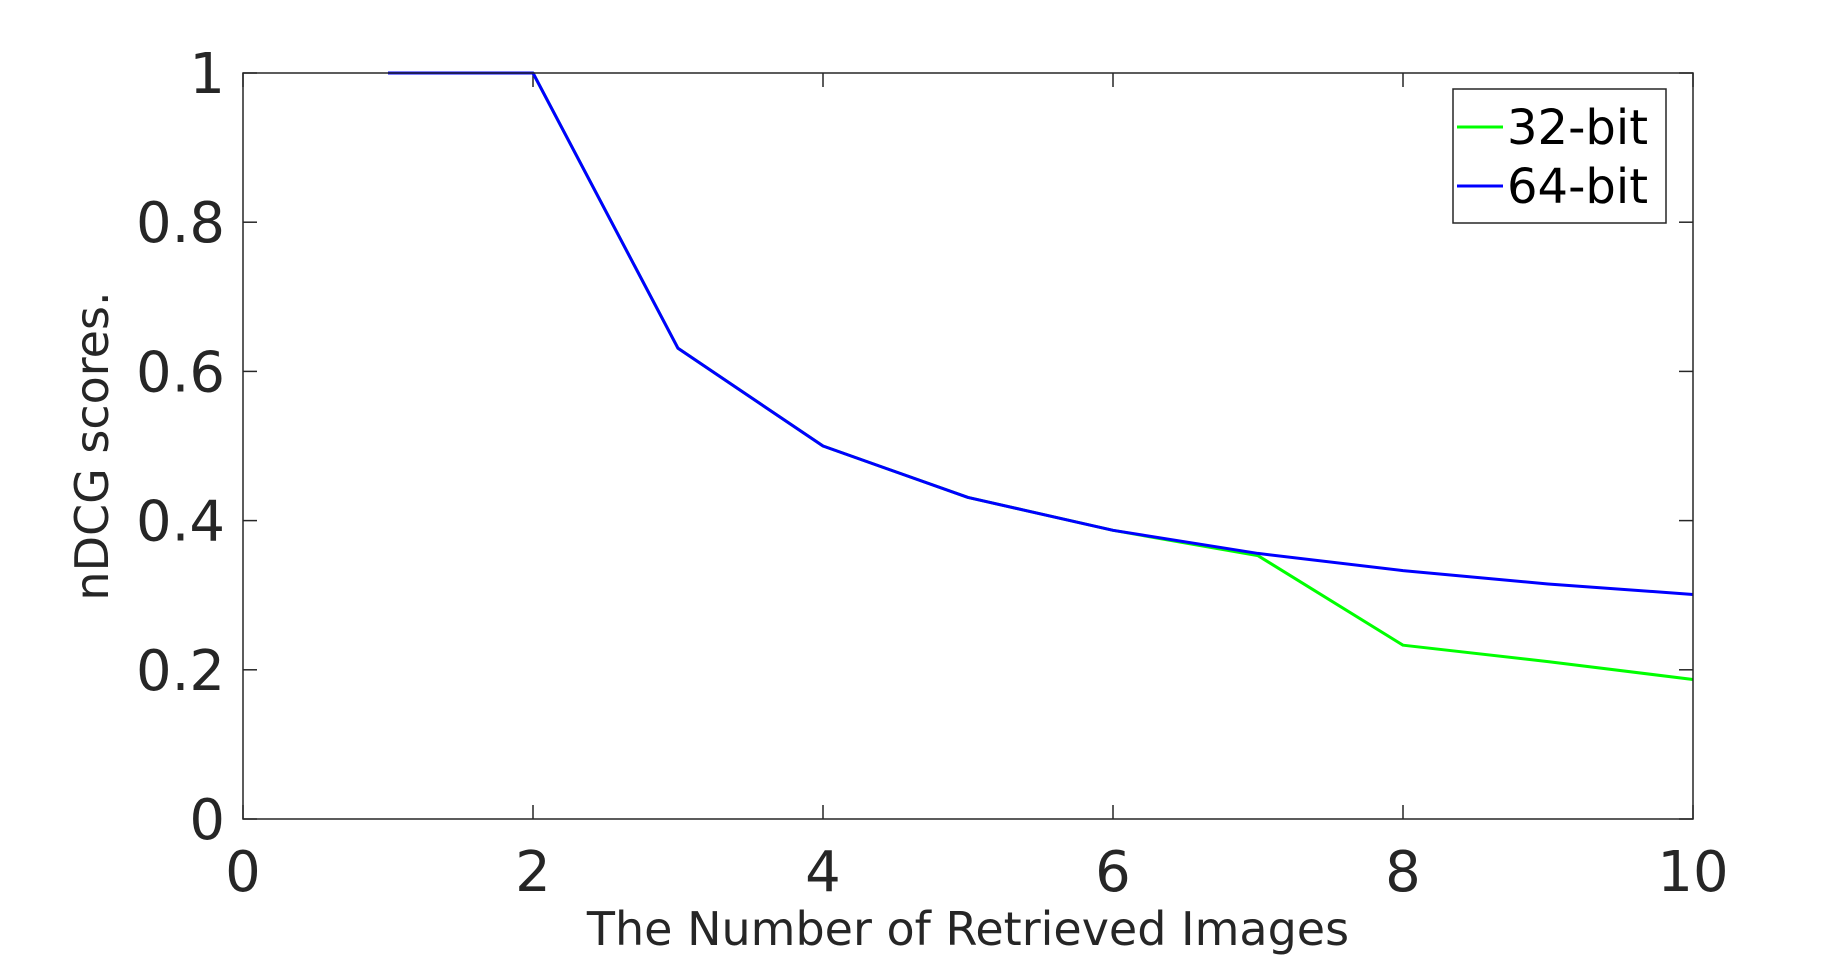  I want to click on y-tick-label: 0.4, so click(180, 522).